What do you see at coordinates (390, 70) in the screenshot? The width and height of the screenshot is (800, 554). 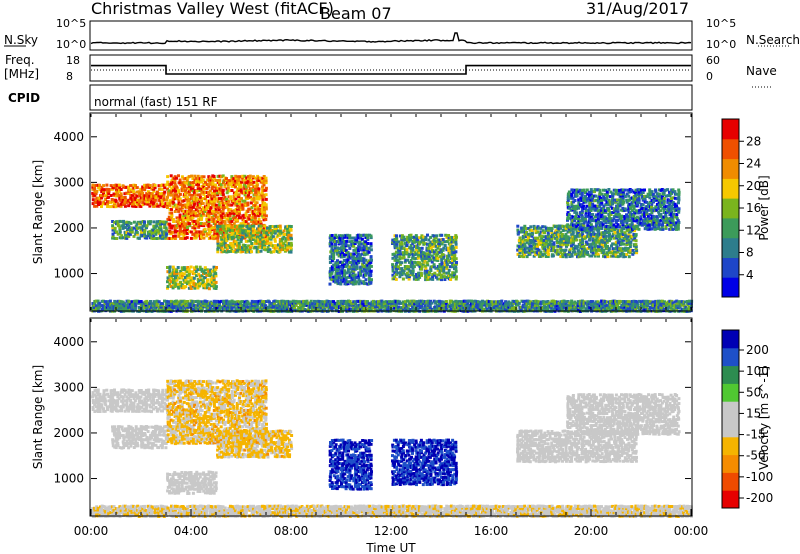 I see `frequency-panel: Freq. [MHz] 18 8 60 0 Nave` at bounding box center [390, 70].